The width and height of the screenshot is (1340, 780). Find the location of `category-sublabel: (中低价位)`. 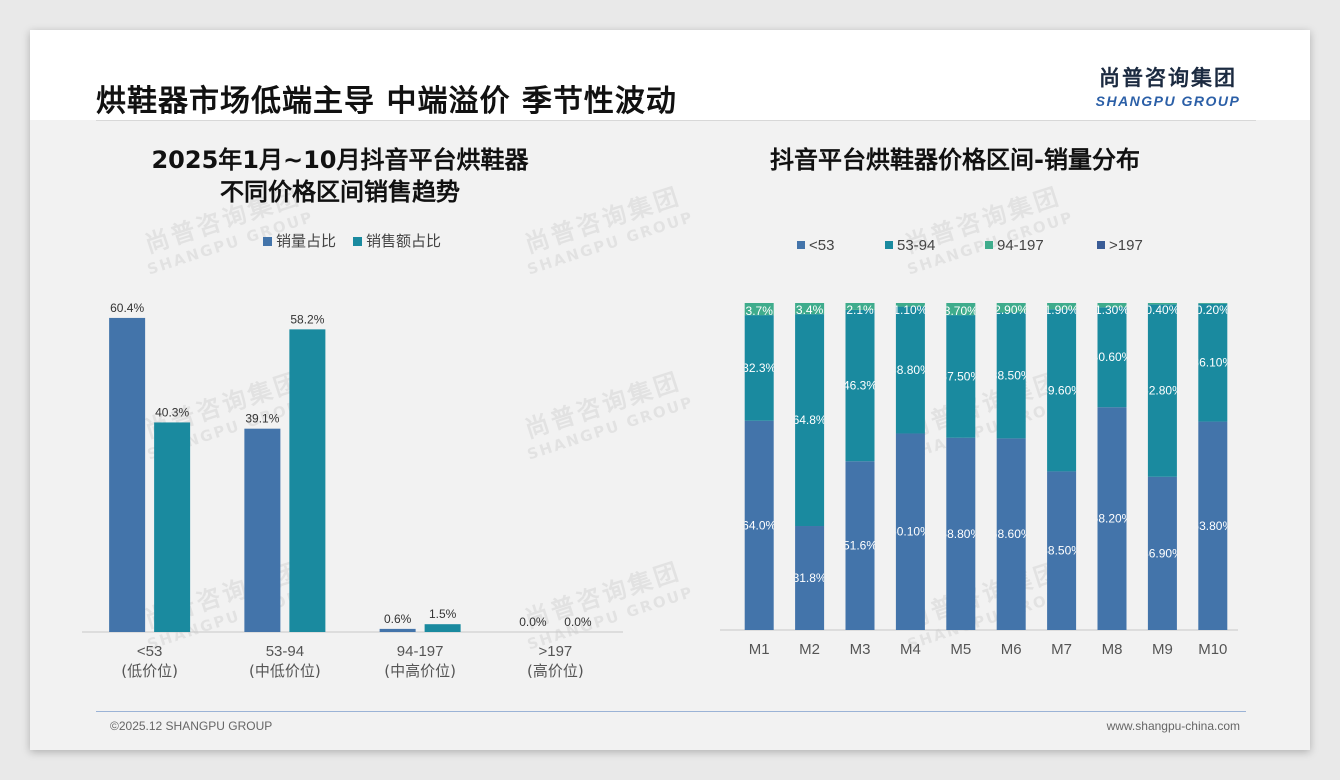

category-sublabel: (中低价位) is located at coordinates (285, 671).